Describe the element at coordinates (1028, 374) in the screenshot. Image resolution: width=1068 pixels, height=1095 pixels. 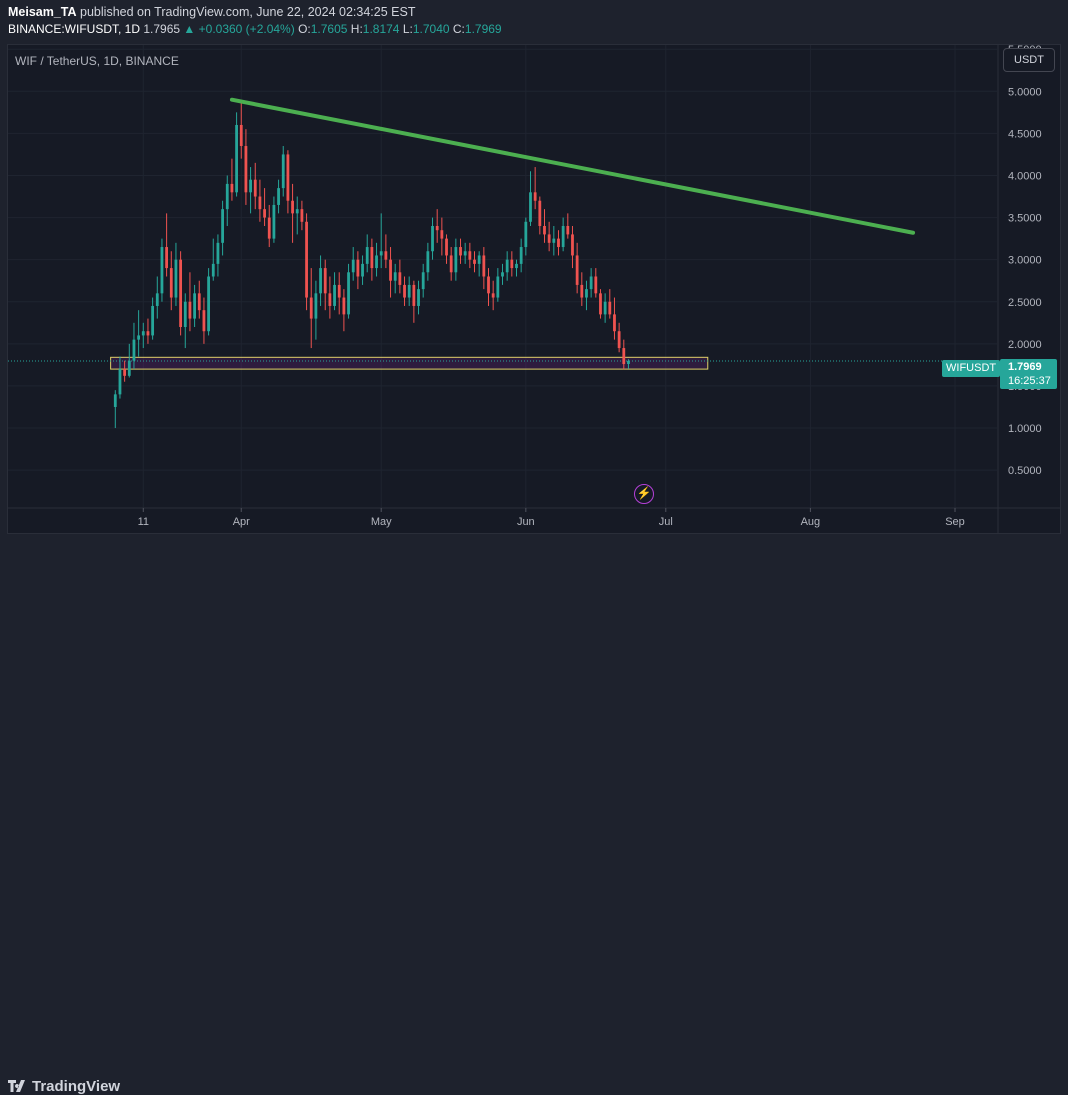
I see `last-price-tag: 1.7969 16:25:37` at that location.